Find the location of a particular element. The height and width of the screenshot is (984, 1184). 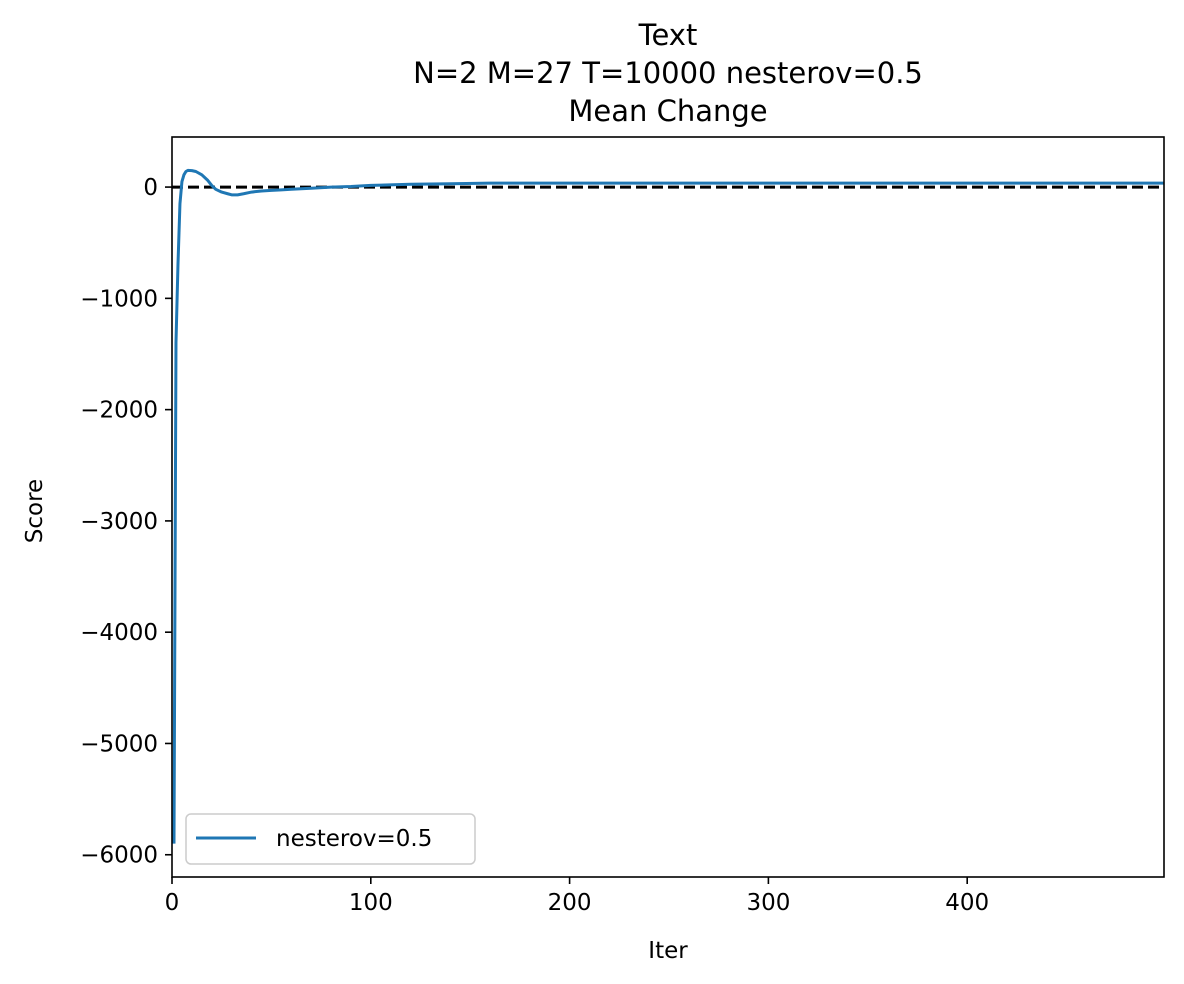

x-tick-label: 0 is located at coordinates (172, 903).